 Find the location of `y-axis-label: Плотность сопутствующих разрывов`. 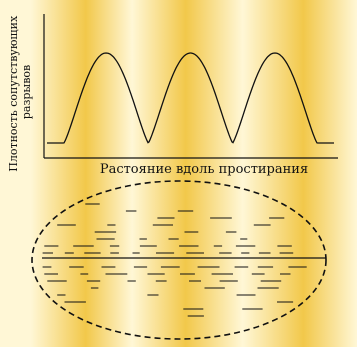

y-axis-label: Плотность сопутствующих разрывов is located at coordinates (20, 91).